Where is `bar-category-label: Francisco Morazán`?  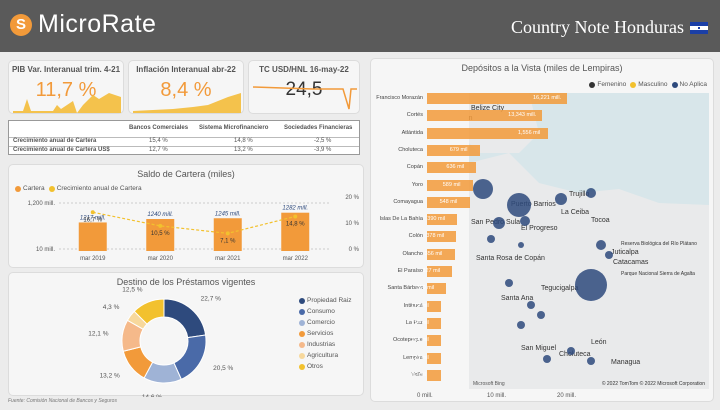 bar-category-label: Francisco Morazán is located at coordinates (399, 98).